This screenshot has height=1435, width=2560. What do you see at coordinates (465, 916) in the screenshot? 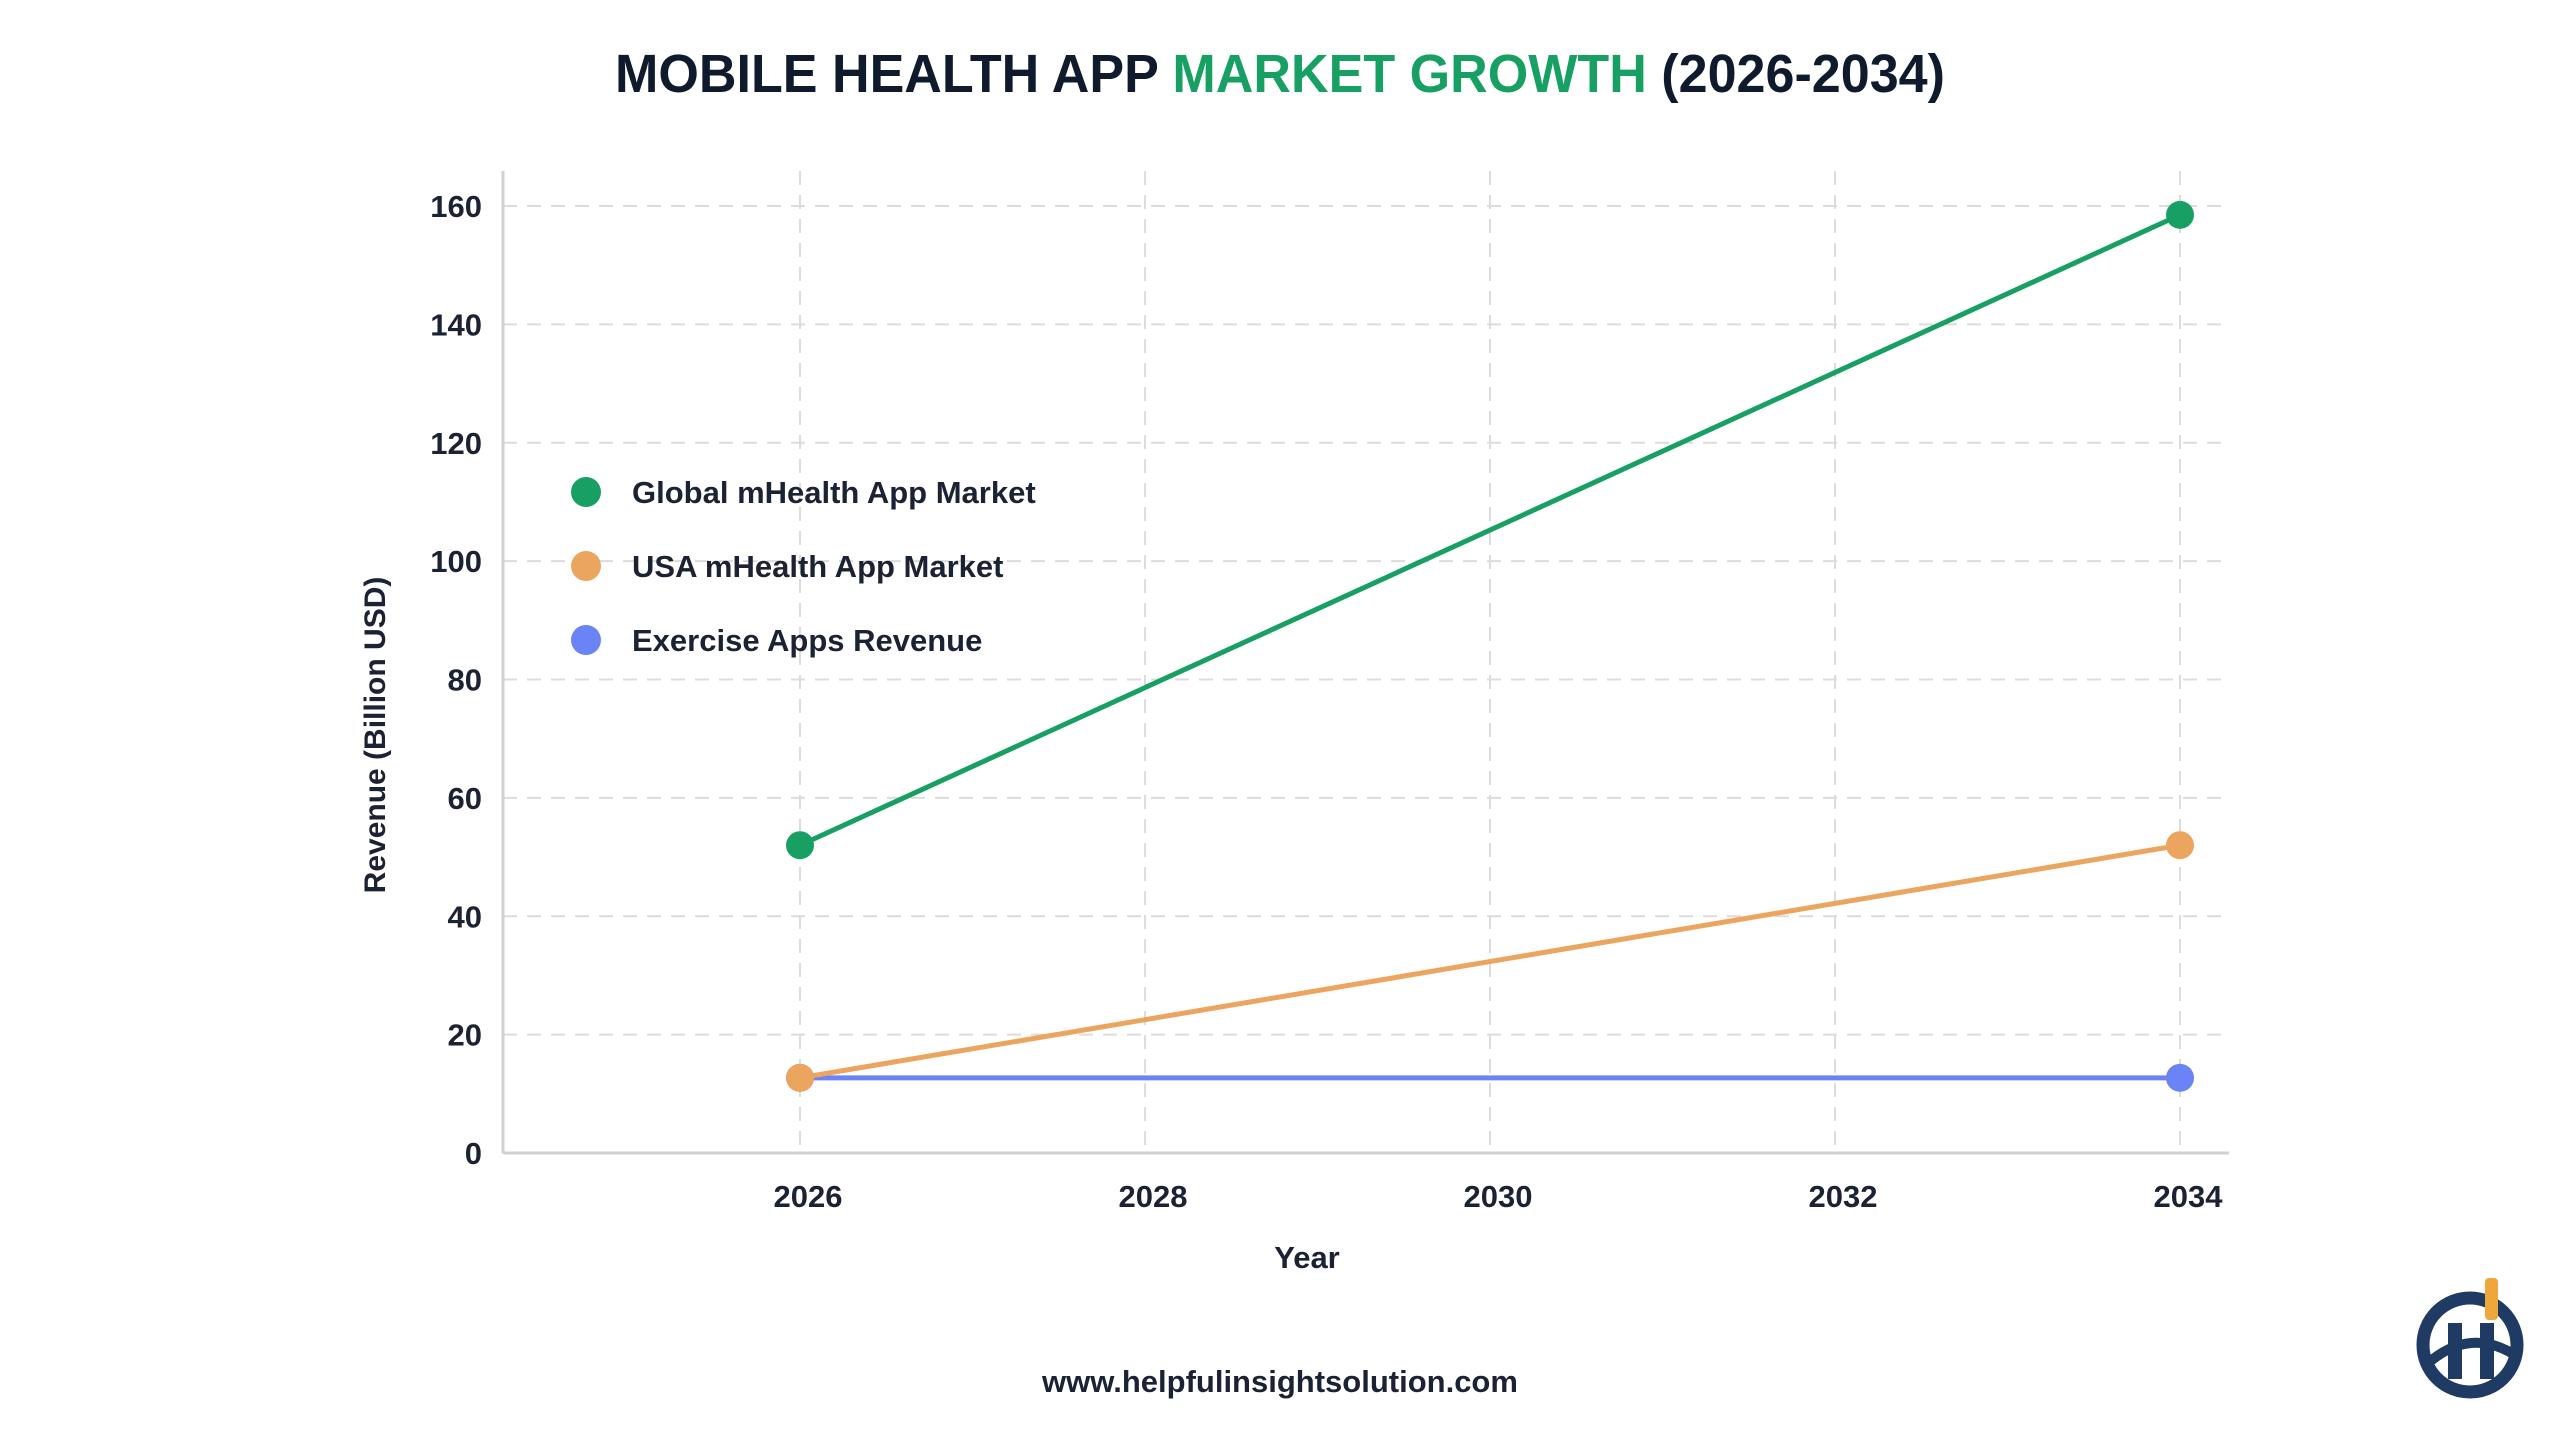
I see `y-tick-label: 40` at bounding box center [465, 916].